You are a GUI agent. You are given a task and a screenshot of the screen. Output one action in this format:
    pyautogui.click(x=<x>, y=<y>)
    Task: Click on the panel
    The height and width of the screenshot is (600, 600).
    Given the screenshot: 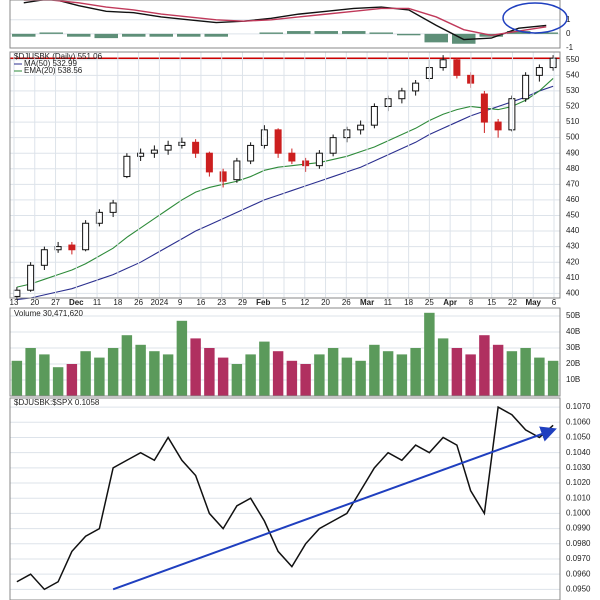 What is the action you would take?
    pyautogui.click(x=285, y=24)
    